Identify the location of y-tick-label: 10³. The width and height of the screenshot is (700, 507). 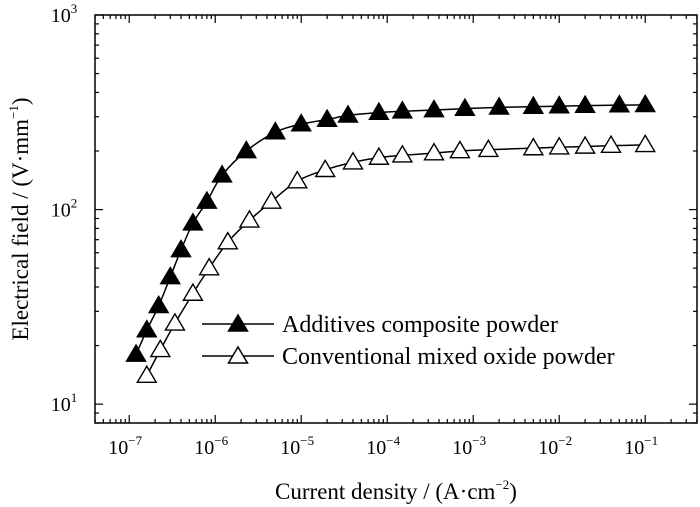
(64, 14).